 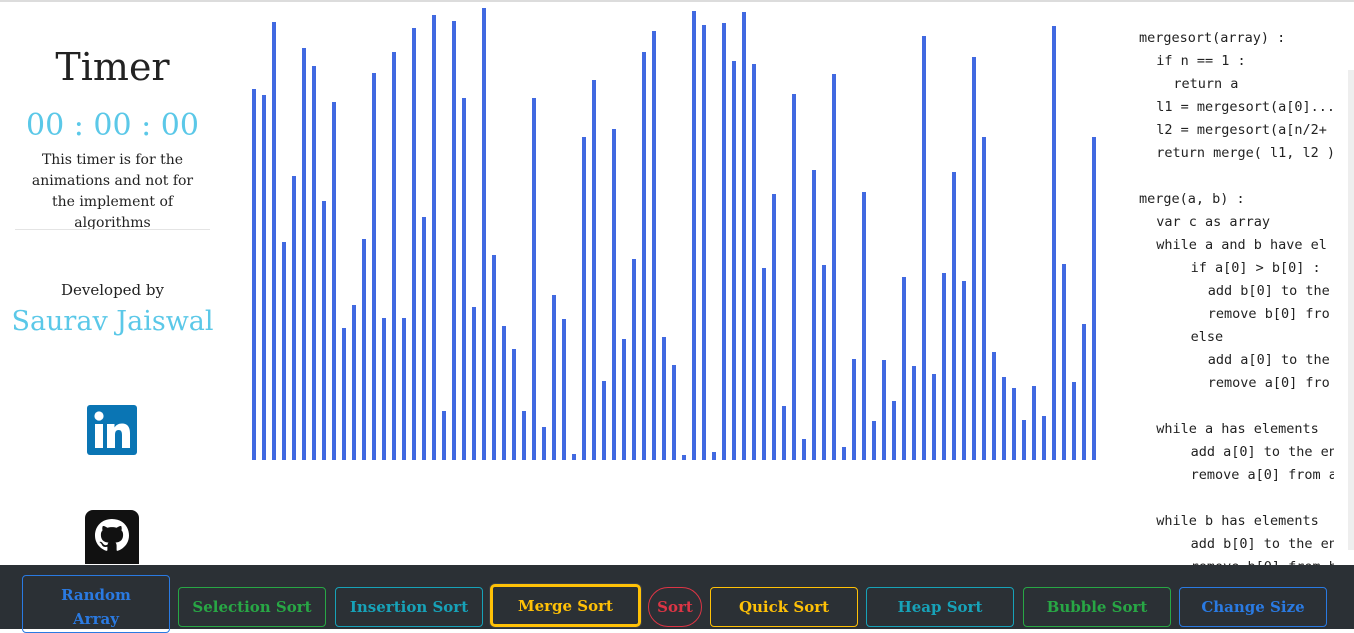 I want to click on developed-by-label: Developed by, so click(x=112, y=290).